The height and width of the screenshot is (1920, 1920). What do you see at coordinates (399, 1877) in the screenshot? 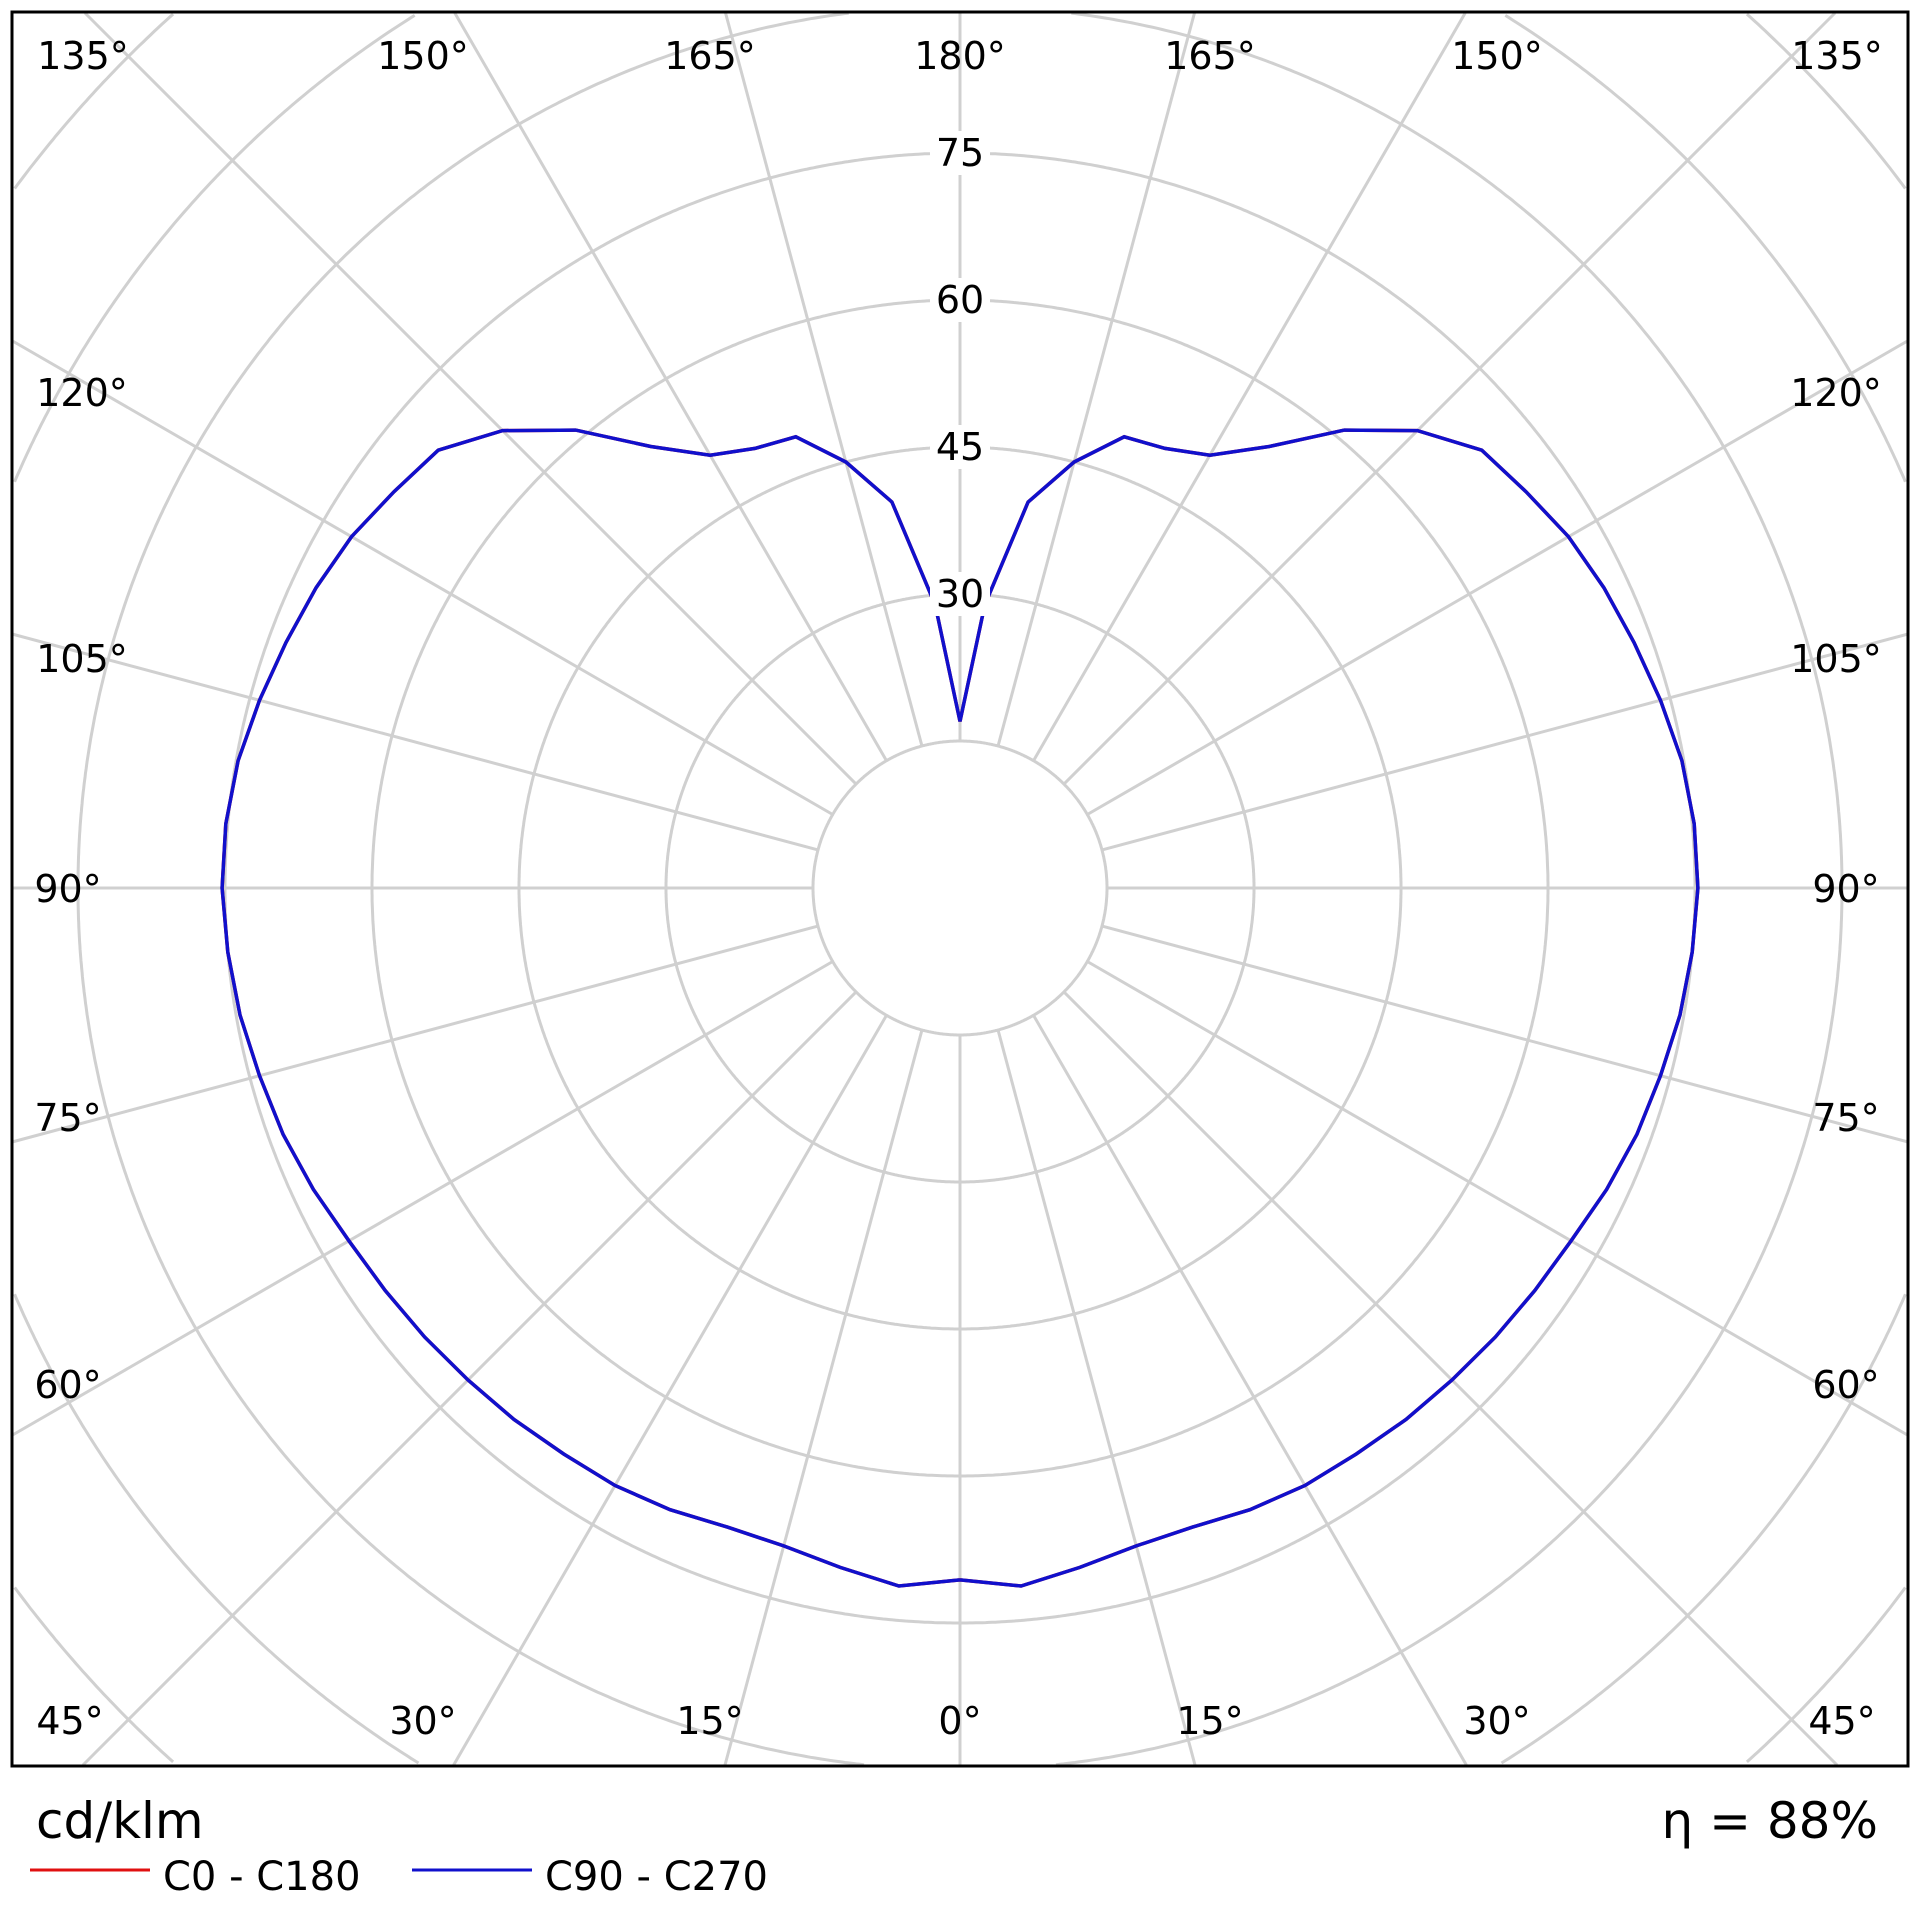
I see `legend: C0 - C180 C90 - C270` at bounding box center [399, 1877].